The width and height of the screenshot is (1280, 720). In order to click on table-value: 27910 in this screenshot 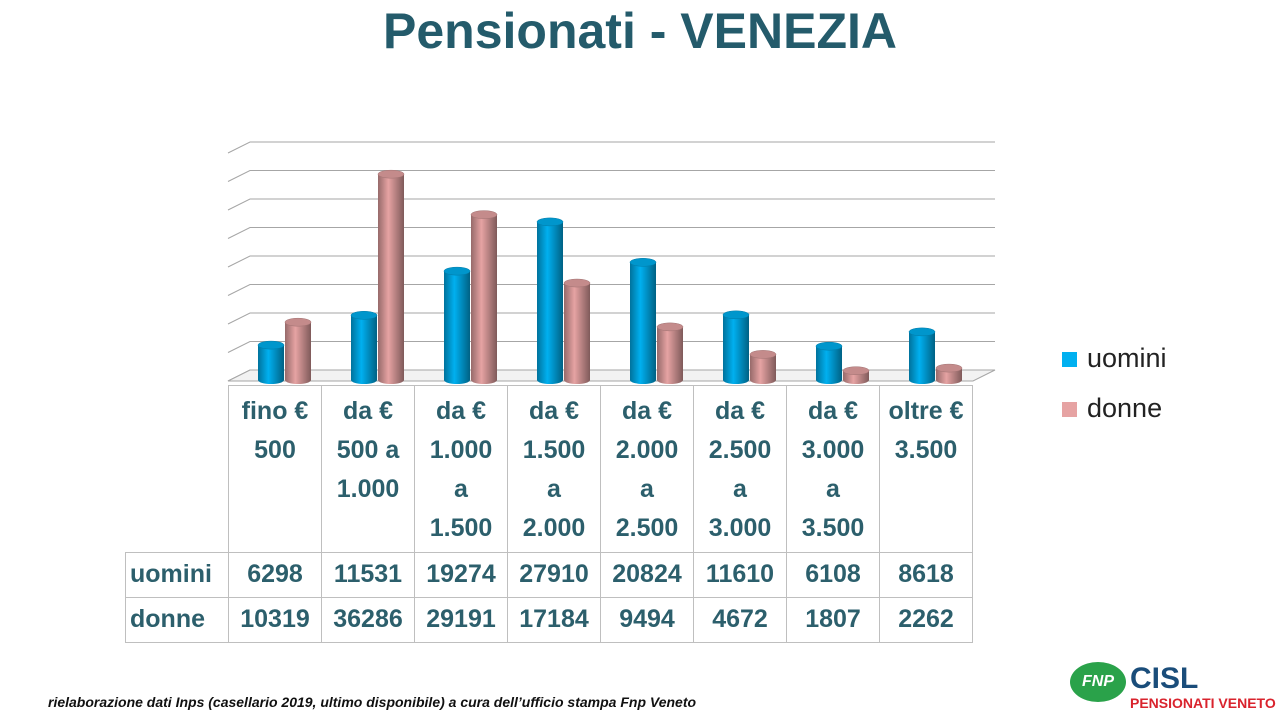, I will do `click(554, 575)`.